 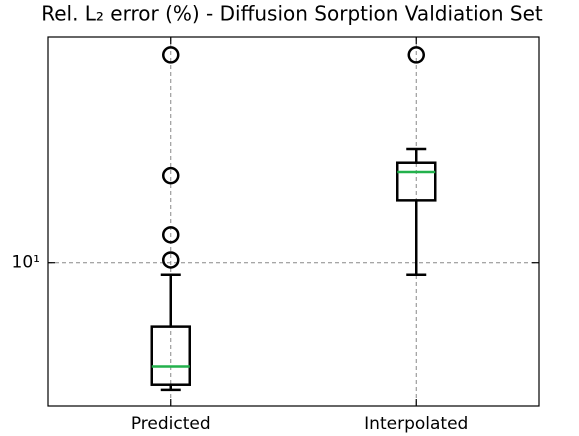 What do you see at coordinates (416, 424) in the screenshot?
I see `x-tick-label: Interpolated` at bounding box center [416, 424].